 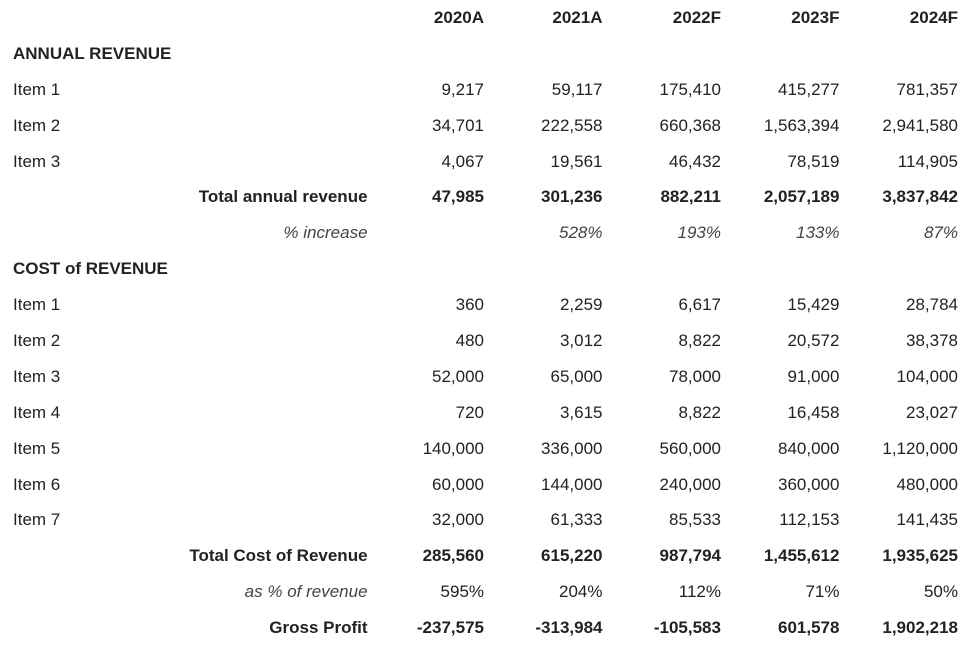 What do you see at coordinates (576, 520) in the screenshot?
I see `cell-value: 61,333` at bounding box center [576, 520].